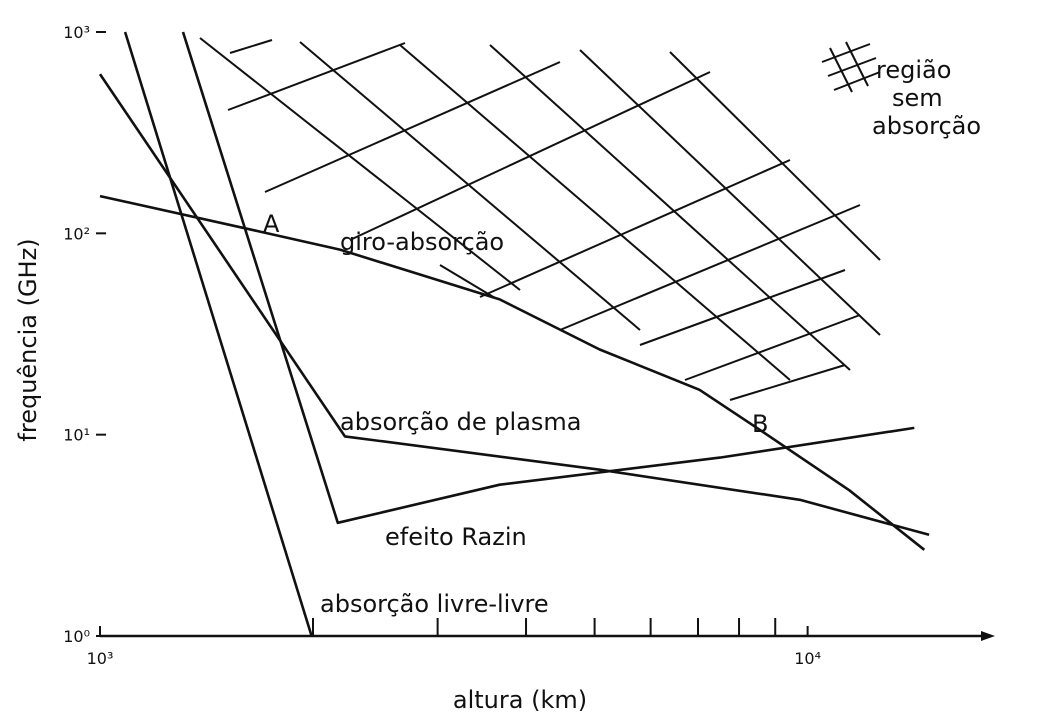 Image resolution: width=1043 pixels, height=721 pixels. Describe the element at coordinates (520, 700) in the screenshot. I see `x-axis-label: altura (km)` at that location.